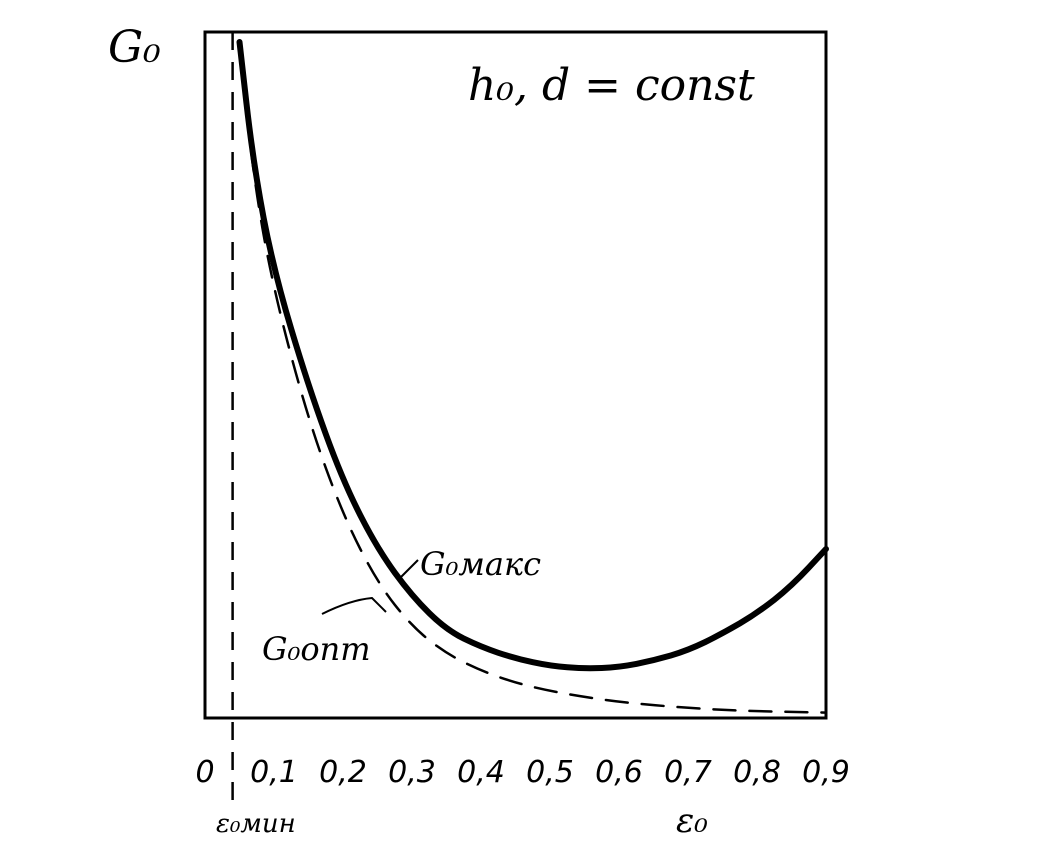 The image size is (1056, 856). Describe the element at coordinates (256, 824) in the screenshot. I see `x-marker-label: ε₀мин` at that location.